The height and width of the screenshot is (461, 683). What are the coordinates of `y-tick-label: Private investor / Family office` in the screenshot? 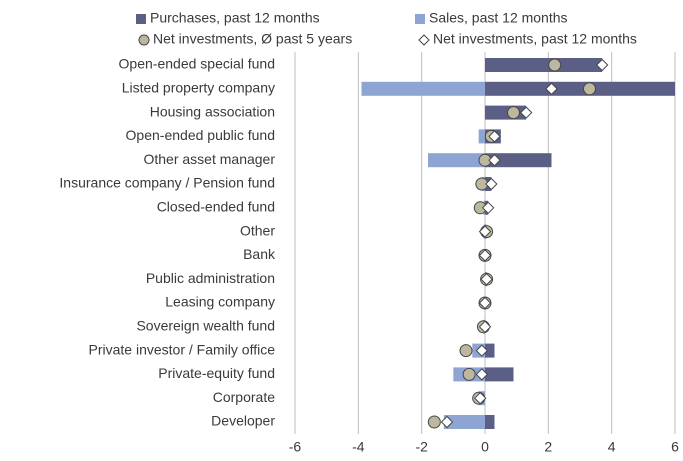 It's located at (182, 349).